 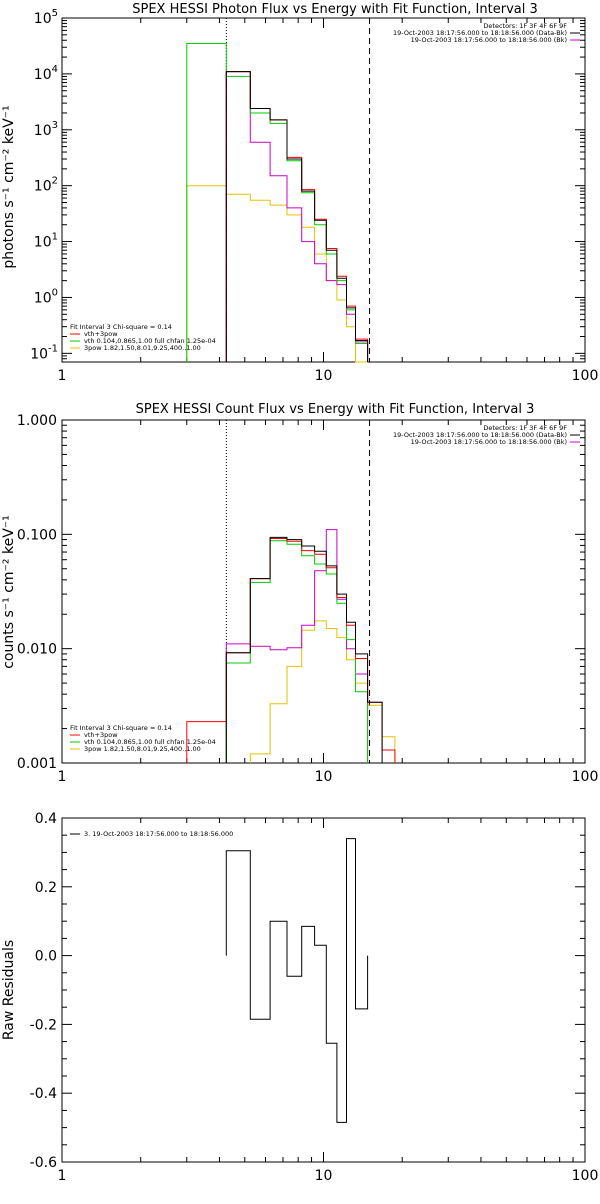 What do you see at coordinates (37, 421) in the screenshot?
I see `y-tick-label: 1.000` at bounding box center [37, 421].